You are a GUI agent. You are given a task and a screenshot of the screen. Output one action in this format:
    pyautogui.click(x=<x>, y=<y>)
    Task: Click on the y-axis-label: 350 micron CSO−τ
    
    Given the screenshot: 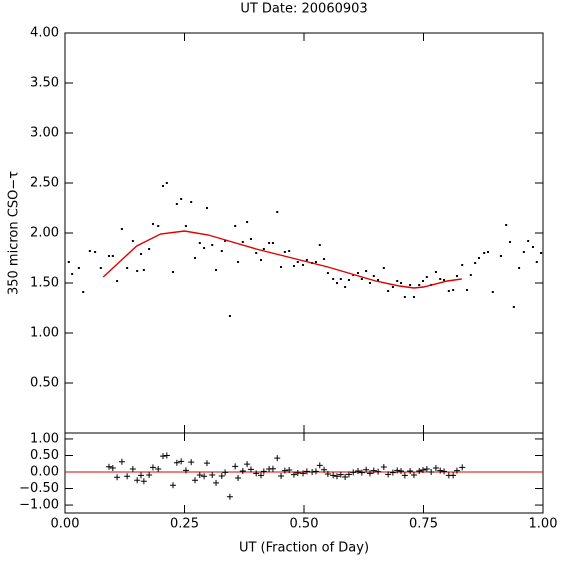 What is the action you would take?
    pyautogui.click(x=14, y=233)
    